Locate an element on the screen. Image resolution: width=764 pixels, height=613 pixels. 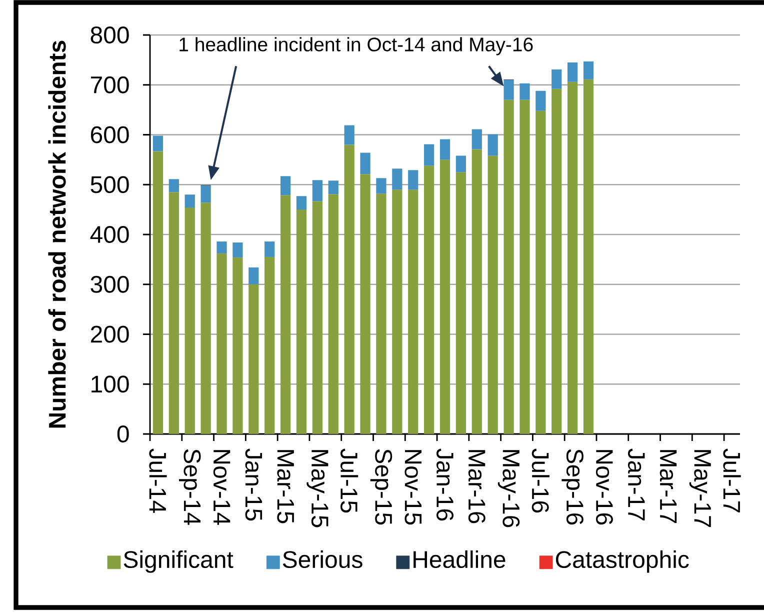
x-tick-label: Jul-14 is located at coordinates (158, 480).